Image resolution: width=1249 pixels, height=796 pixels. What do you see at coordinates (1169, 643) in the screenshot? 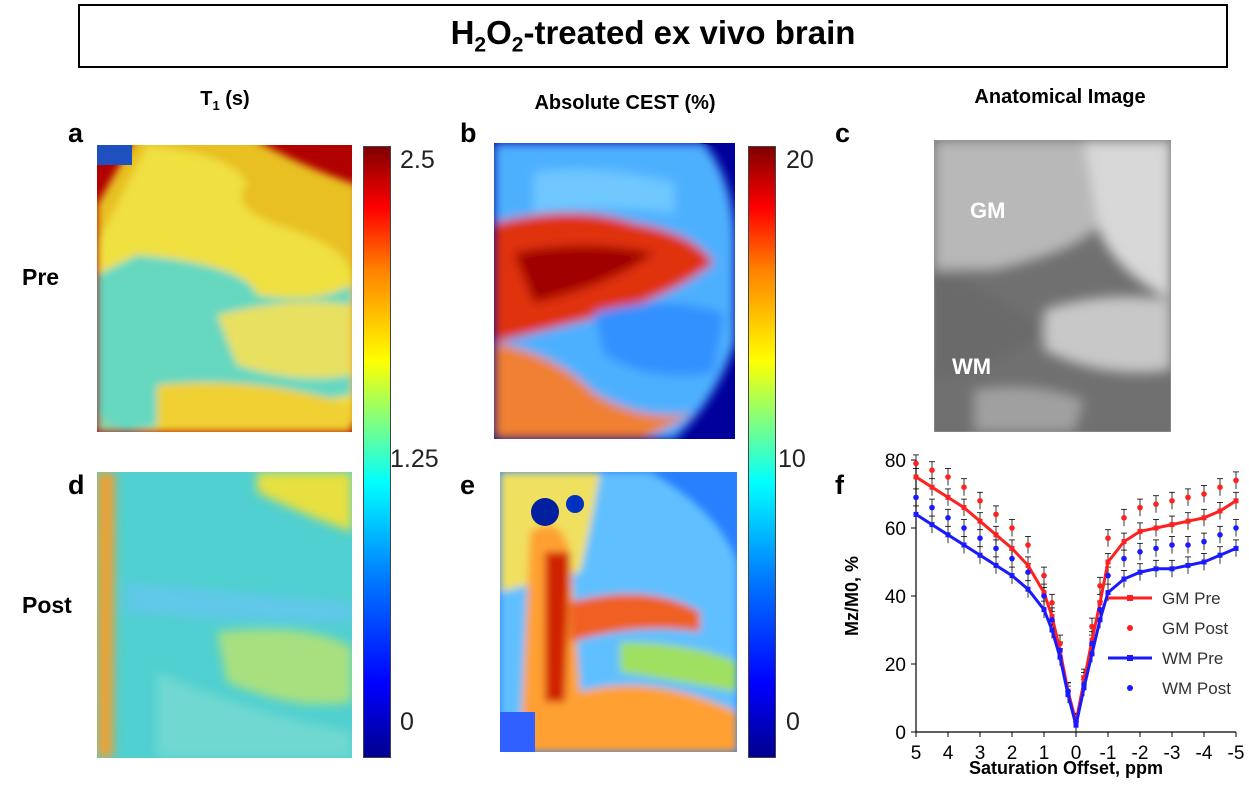
I see `chart-legend: GM Pre GM Post WM Pre WM Post` at bounding box center [1169, 643].